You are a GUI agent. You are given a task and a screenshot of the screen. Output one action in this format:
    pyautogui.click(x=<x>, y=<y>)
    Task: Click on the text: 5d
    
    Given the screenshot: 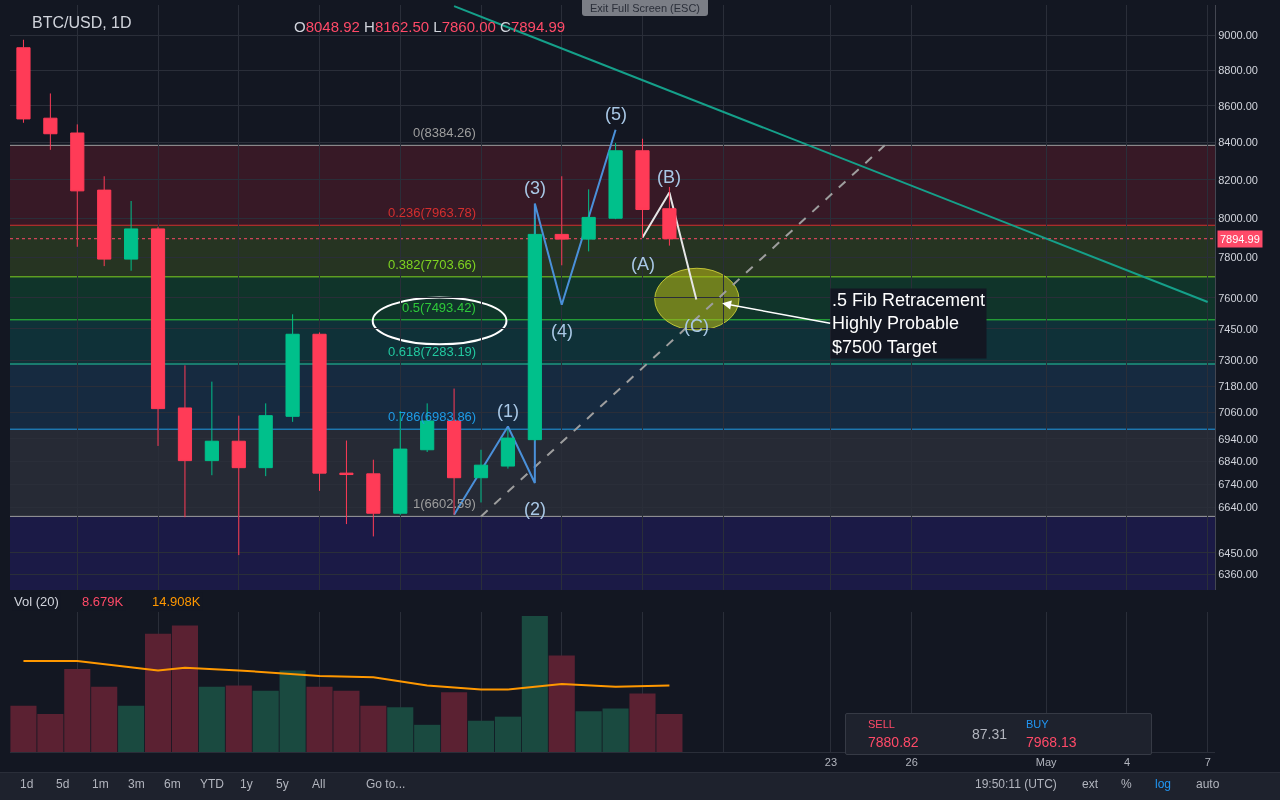 What is the action you would take?
    pyautogui.click(x=63, y=784)
    